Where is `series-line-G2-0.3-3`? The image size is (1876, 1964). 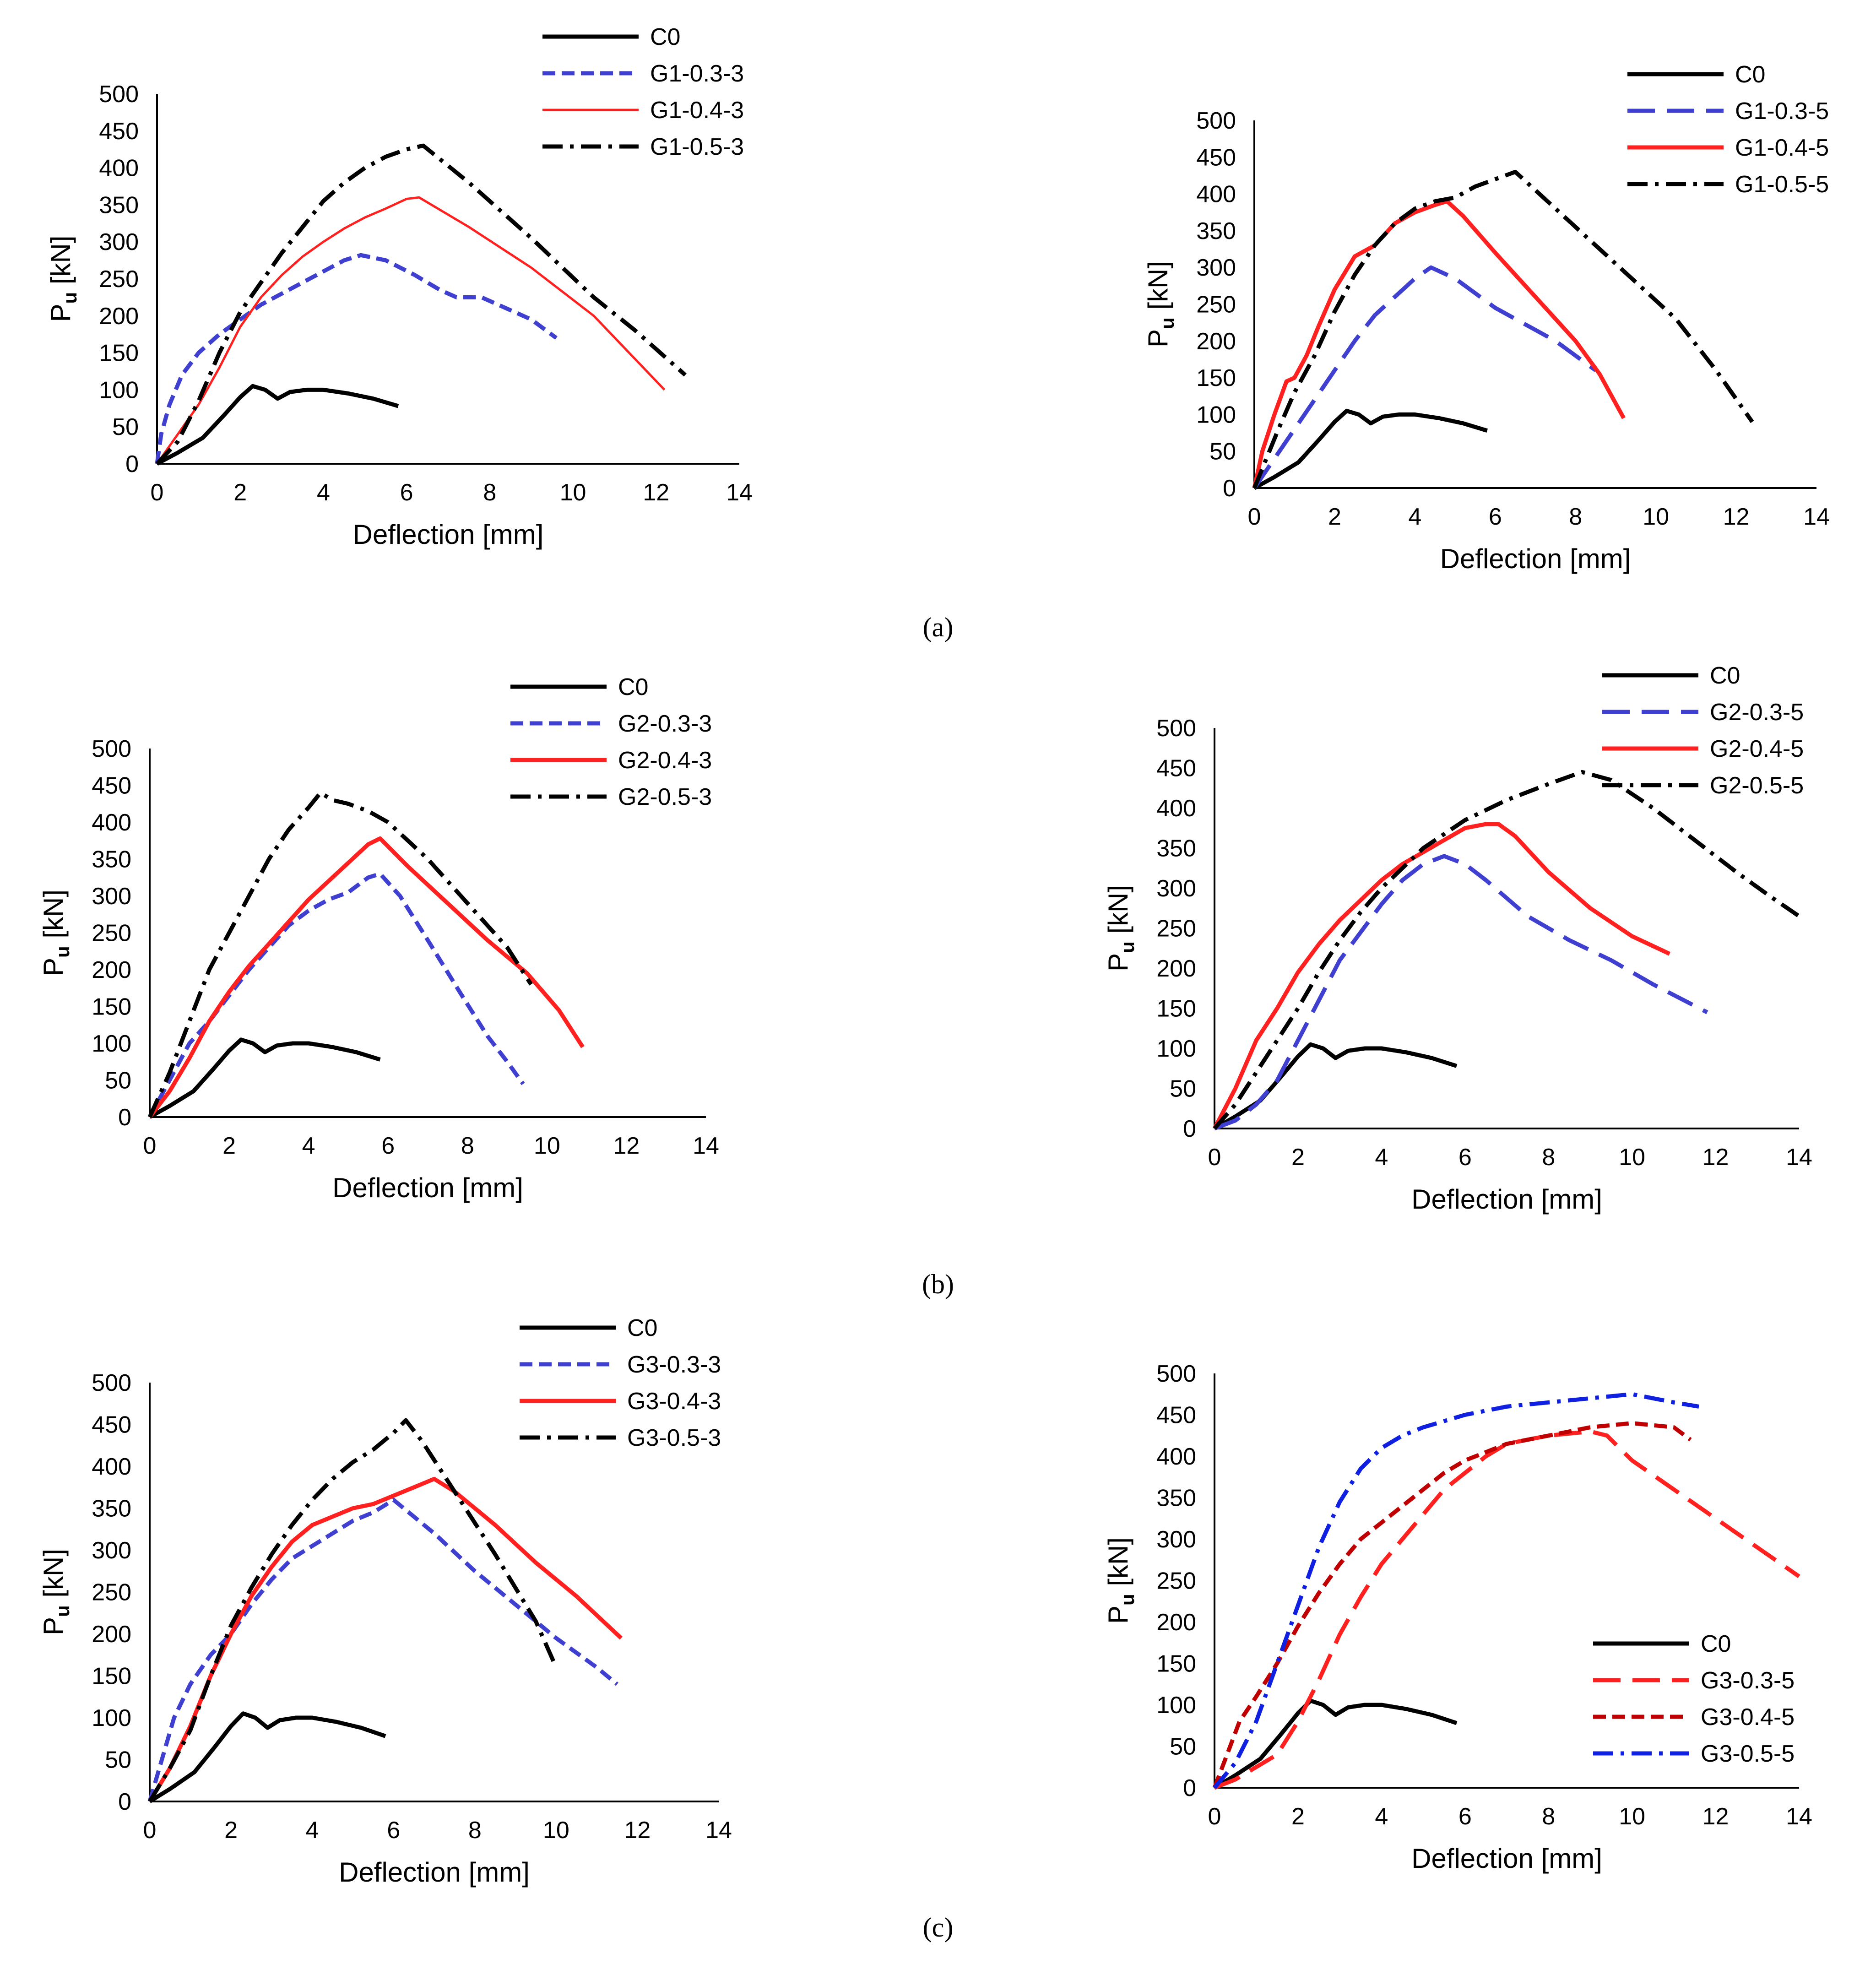
series-line-G2-0.3-3 is located at coordinates (337, 995).